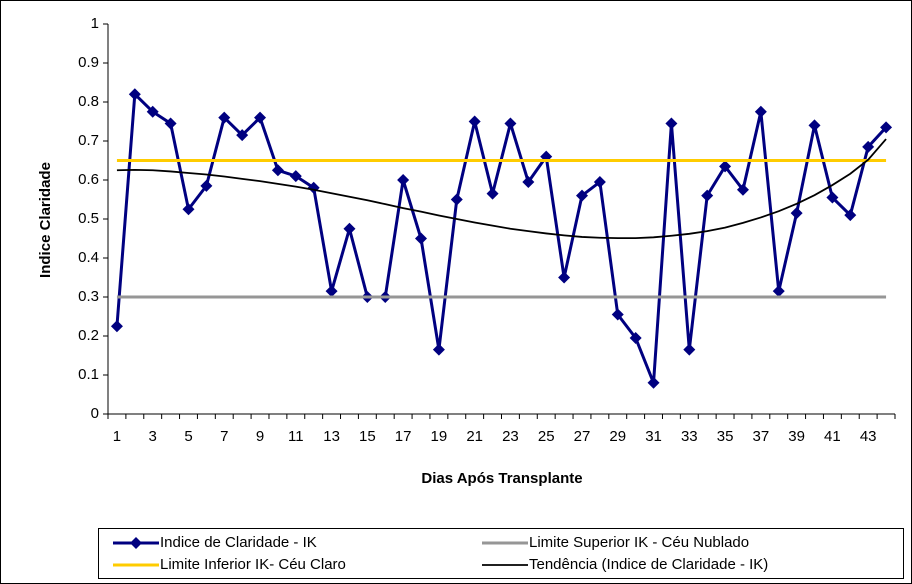  Describe the element at coordinates (367, 436) in the screenshot. I see `x-tick-label: 15` at that location.